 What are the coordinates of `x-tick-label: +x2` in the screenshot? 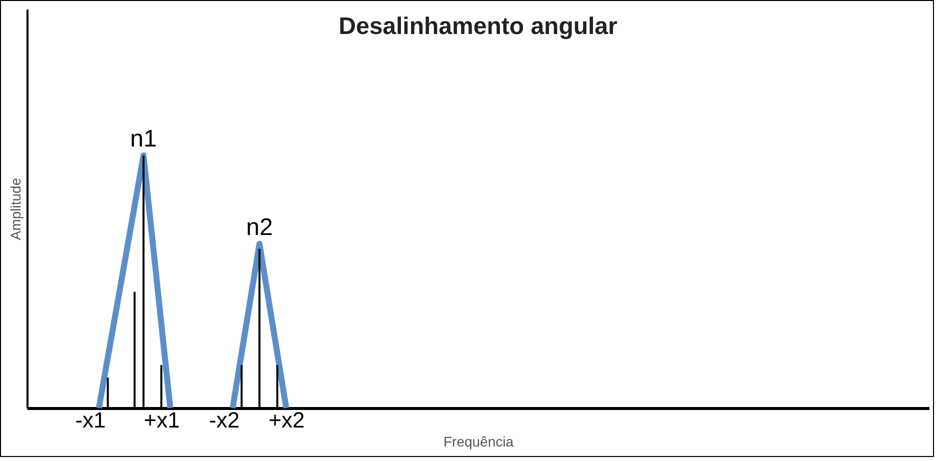 It's located at (286, 420).